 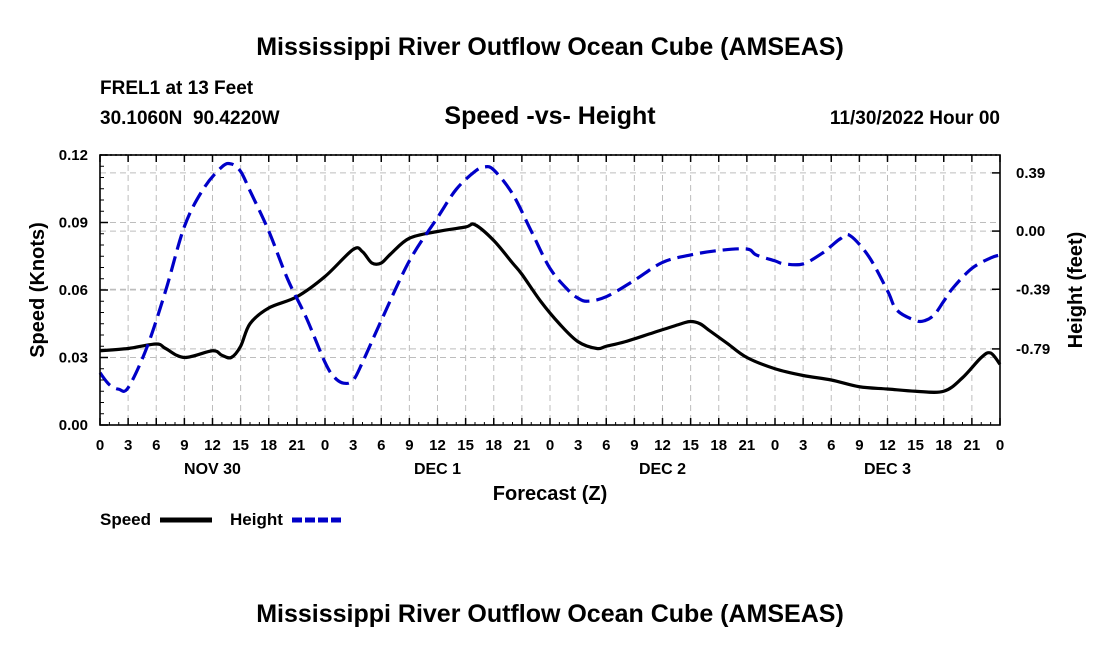 I want to click on y-tick-label: 0.03, so click(x=73, y=358).